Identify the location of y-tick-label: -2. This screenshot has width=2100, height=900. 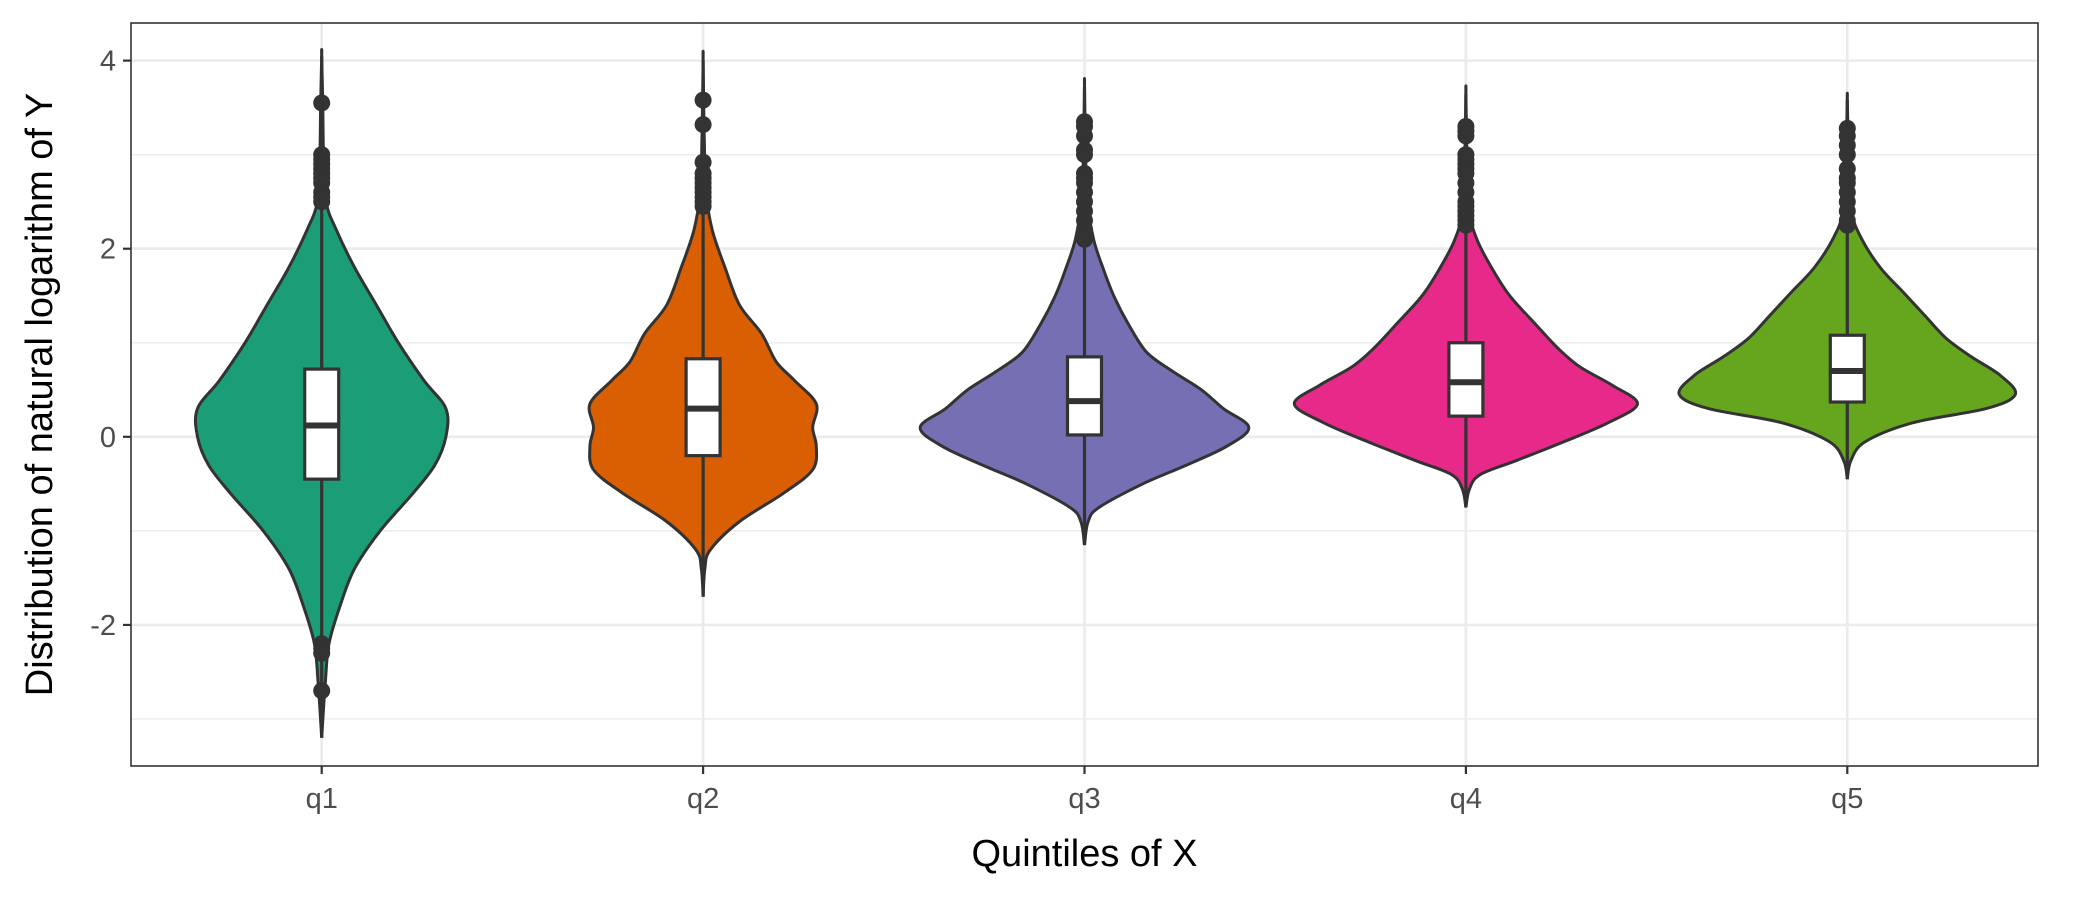
(103, 626).